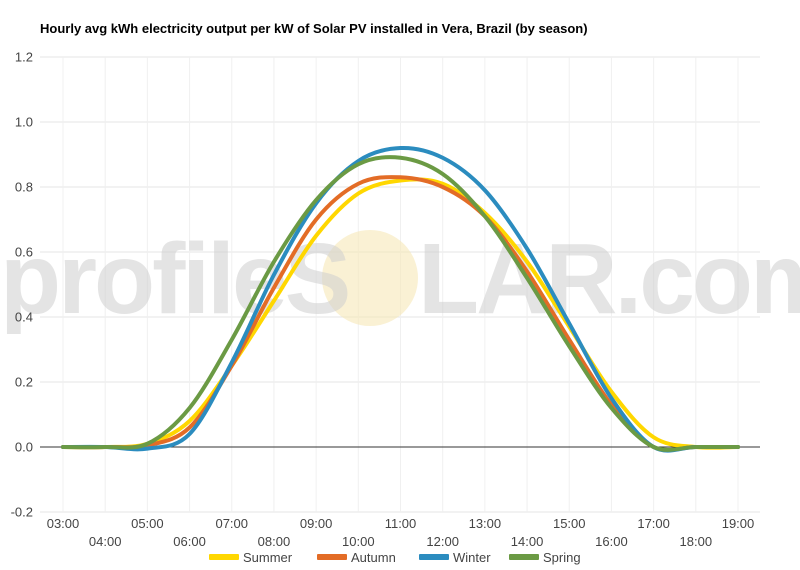 The width and height of the screenshot is (800, 570). What do you see at coordinates (22, 285) in the screenshot?
I see `y-axis: -0.2 0.0 0.2 0.4 0.6 0.8 1.0 1.2` at bounding box center [22, 285].